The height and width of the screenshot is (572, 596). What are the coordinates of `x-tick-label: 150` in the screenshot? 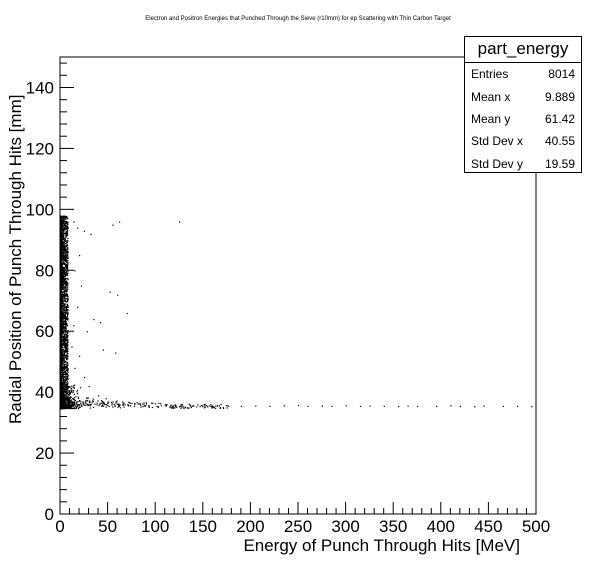 It's located at (203, 526).